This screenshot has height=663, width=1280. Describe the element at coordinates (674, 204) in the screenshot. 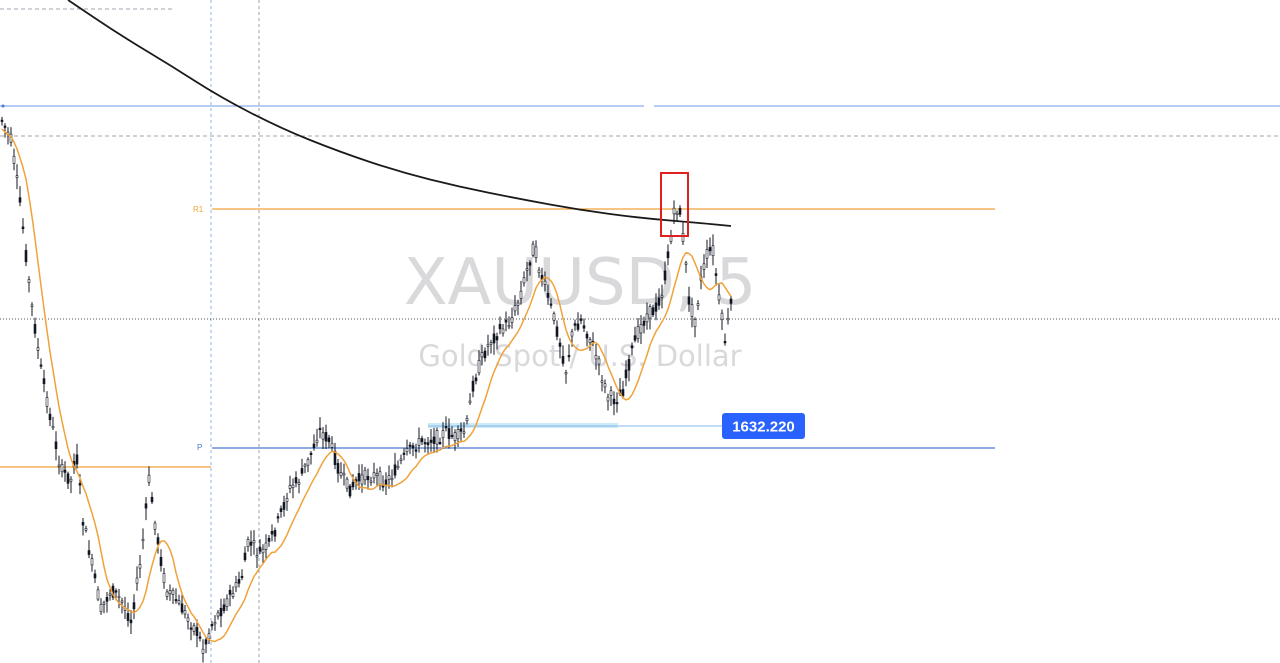

I see `highlight-box` at that location.